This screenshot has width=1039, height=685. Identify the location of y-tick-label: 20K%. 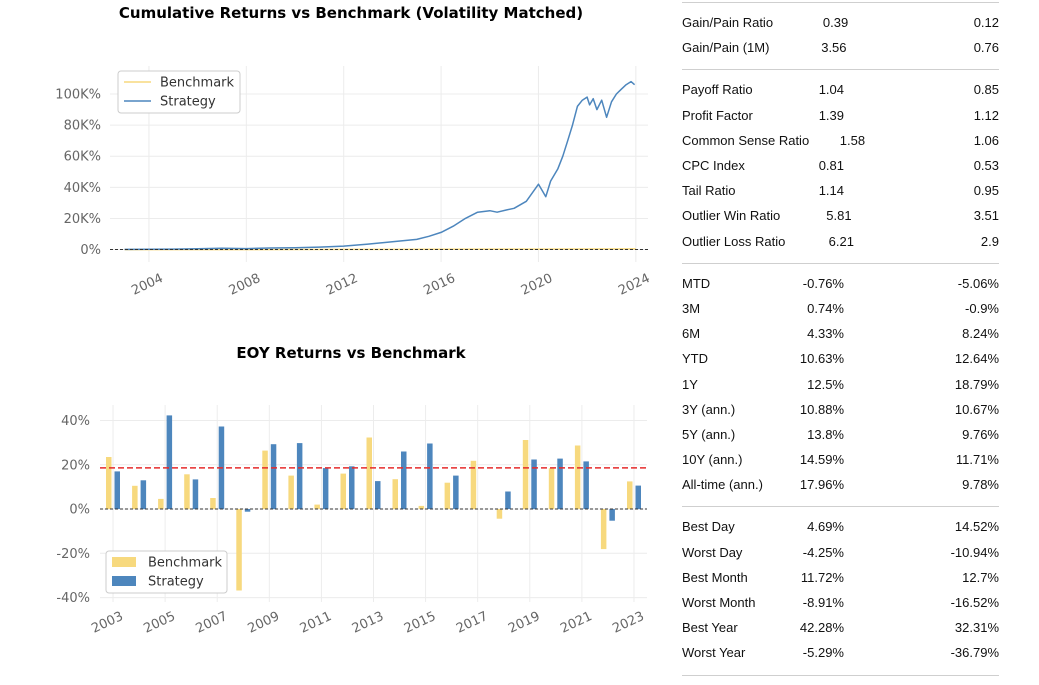
(82, 219).